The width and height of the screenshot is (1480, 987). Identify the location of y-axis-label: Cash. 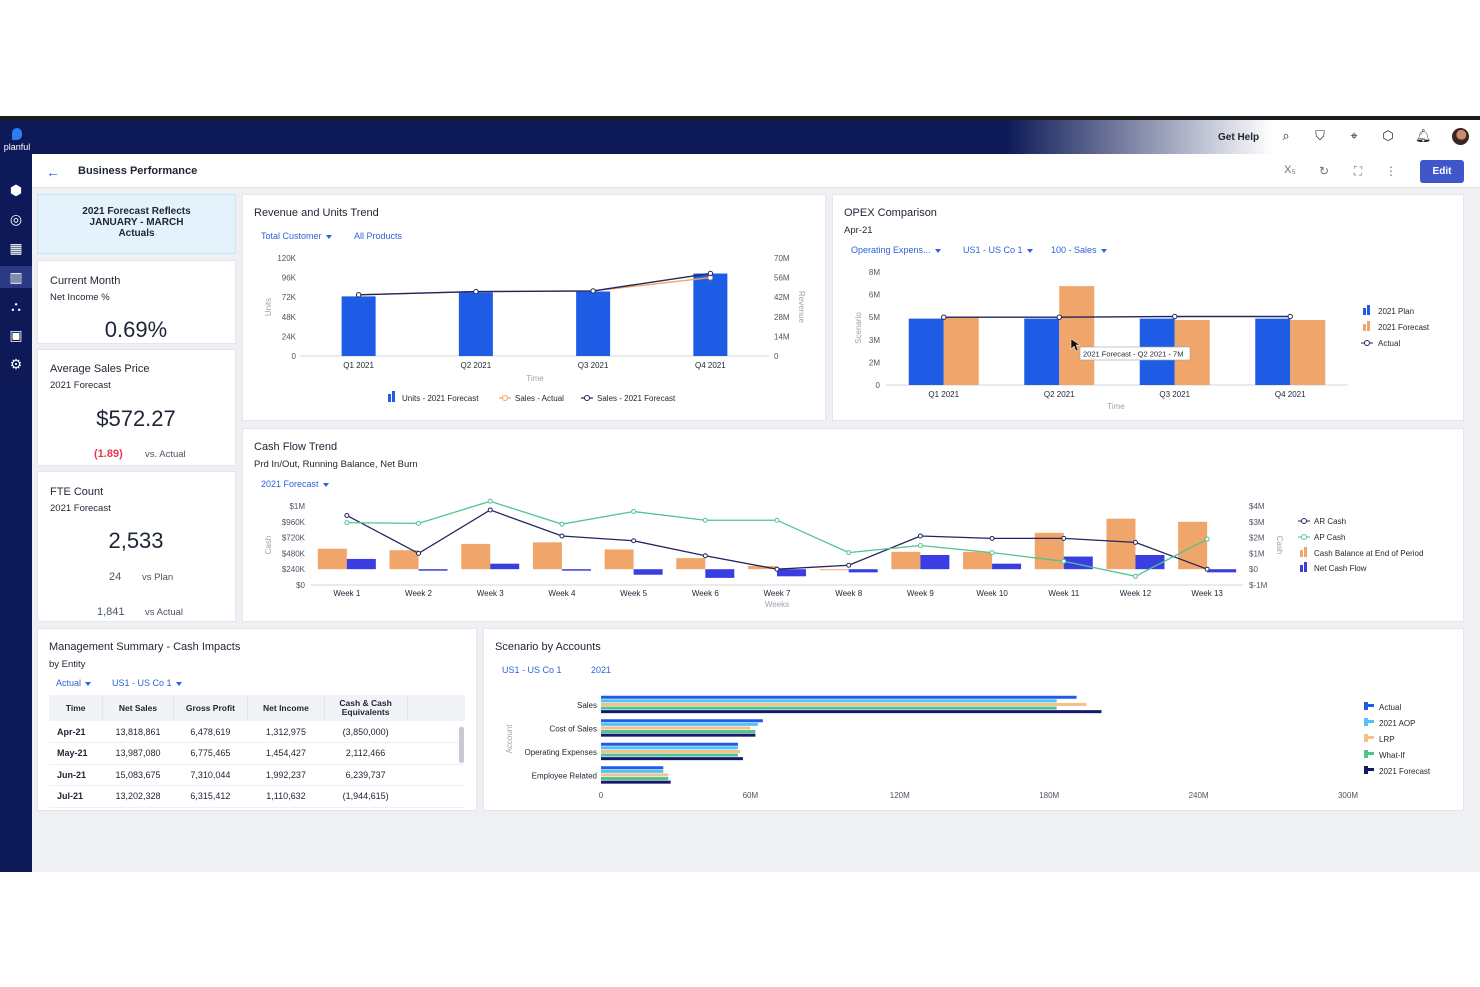
(268, 545).